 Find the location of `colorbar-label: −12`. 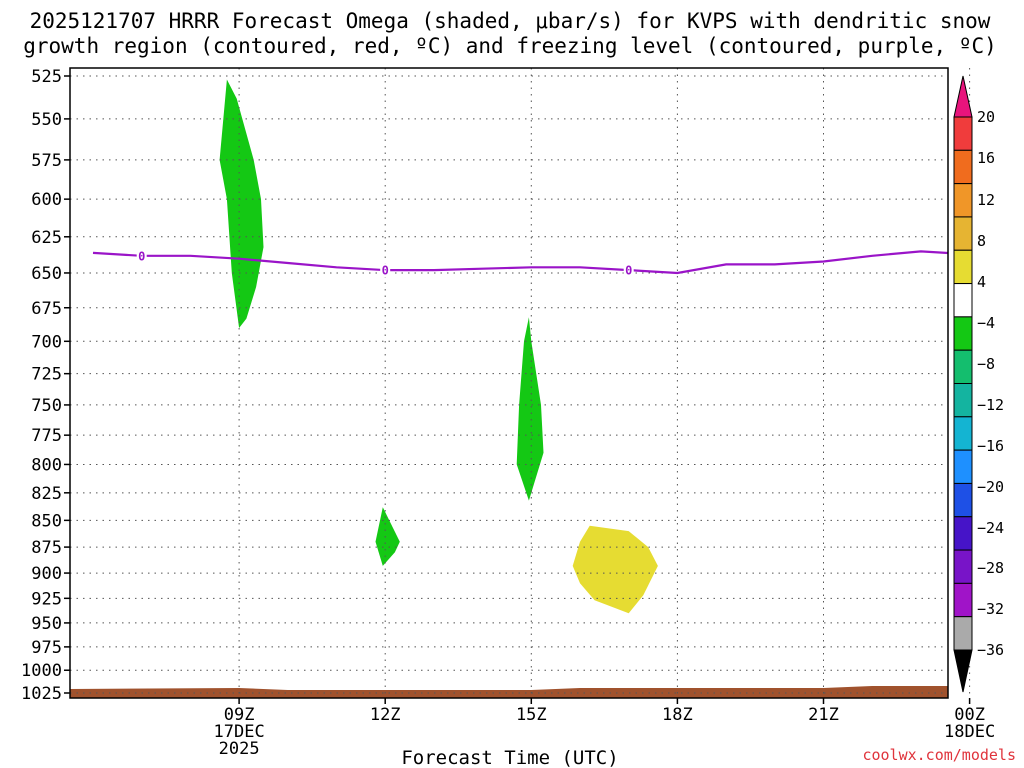

colorbar-label: −12 is located at coordinates (990, 405).